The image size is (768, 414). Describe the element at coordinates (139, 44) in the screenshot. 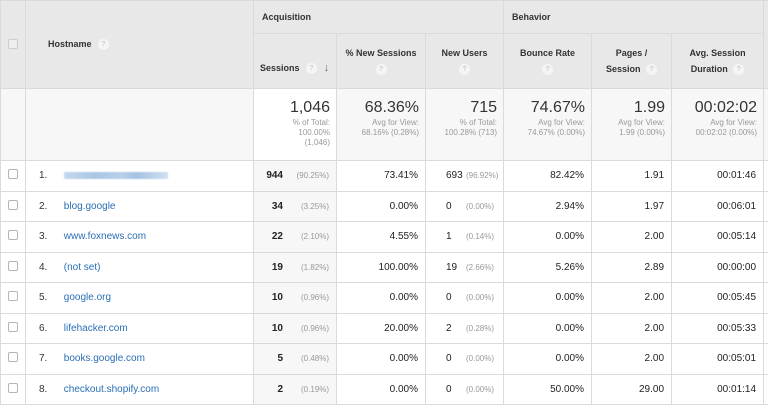

I see `hostname-column-header: Hostname ?` at that location.